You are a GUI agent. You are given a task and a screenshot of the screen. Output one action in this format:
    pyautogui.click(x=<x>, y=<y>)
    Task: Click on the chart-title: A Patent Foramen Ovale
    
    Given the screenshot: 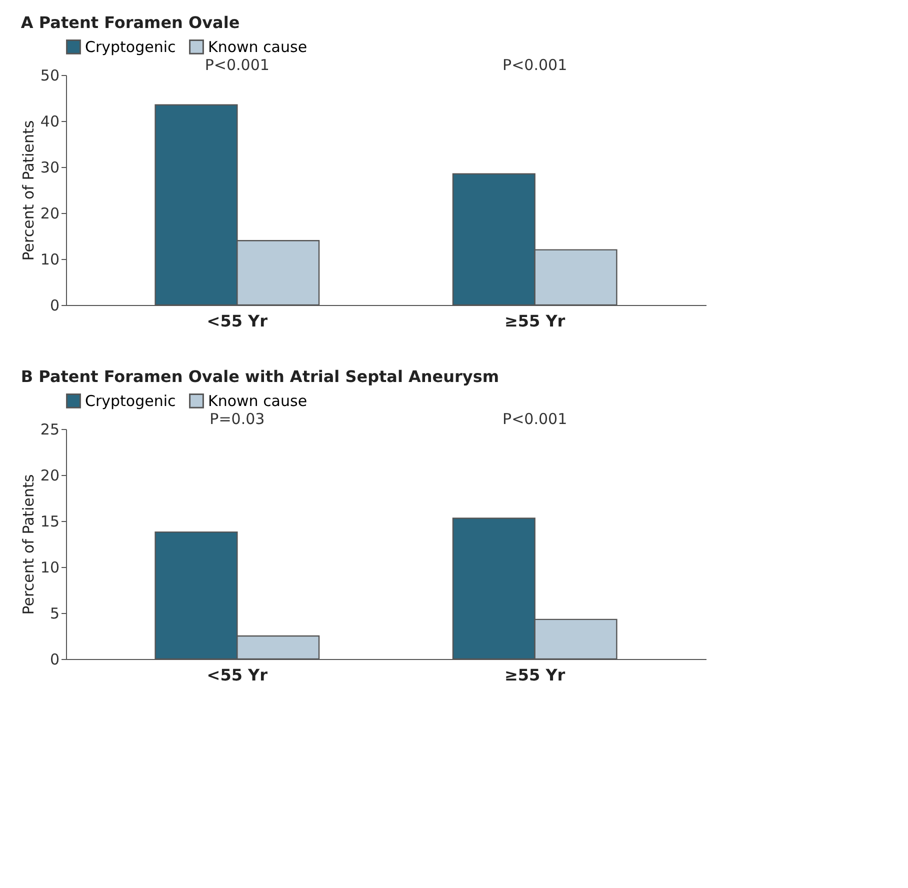 What is the action you would take?
    pyautogui.click(x=130, y=22)
    